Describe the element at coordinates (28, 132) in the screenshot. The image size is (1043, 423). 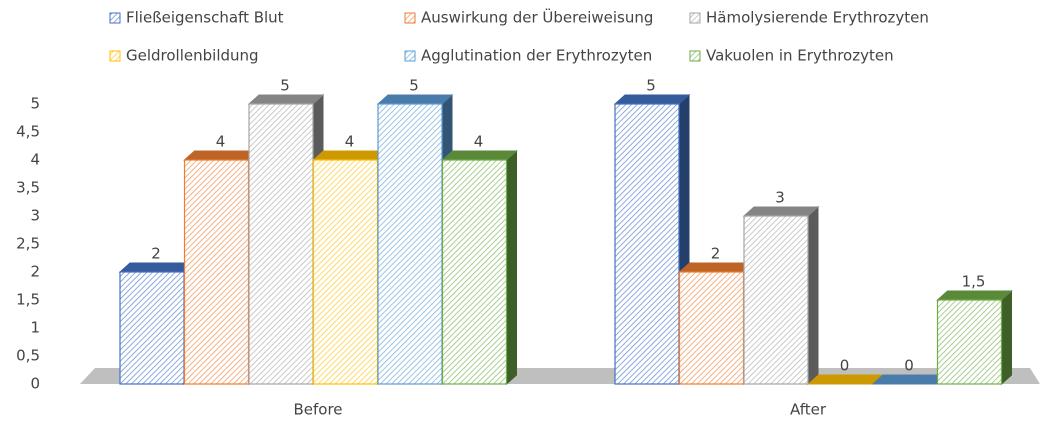
I see `y-tick-label: 4,5` at that location.